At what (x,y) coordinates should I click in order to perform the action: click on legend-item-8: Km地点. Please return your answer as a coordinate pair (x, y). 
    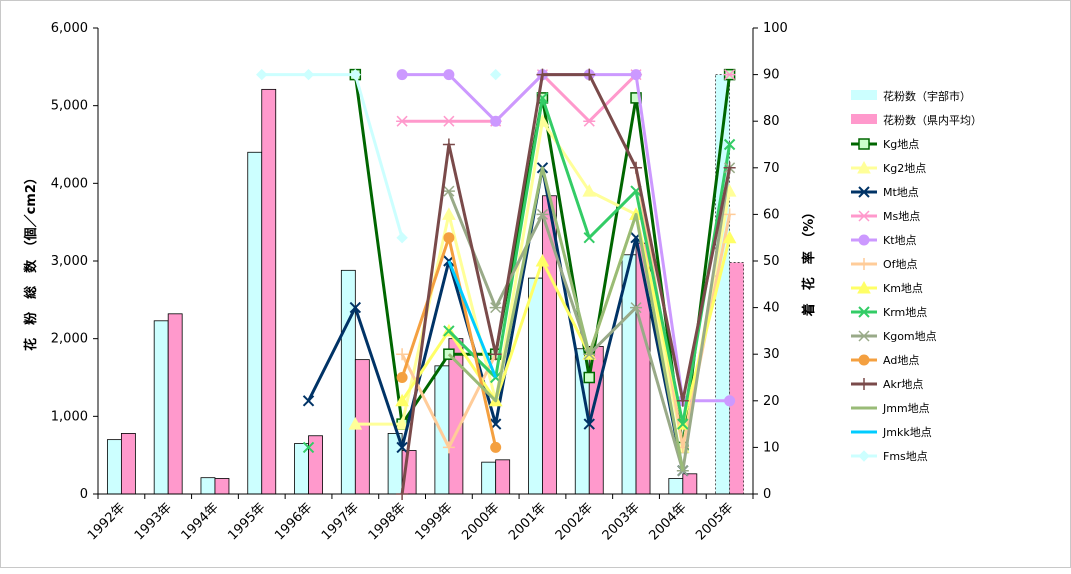
    Looking at the image, I should click on (887, 287).